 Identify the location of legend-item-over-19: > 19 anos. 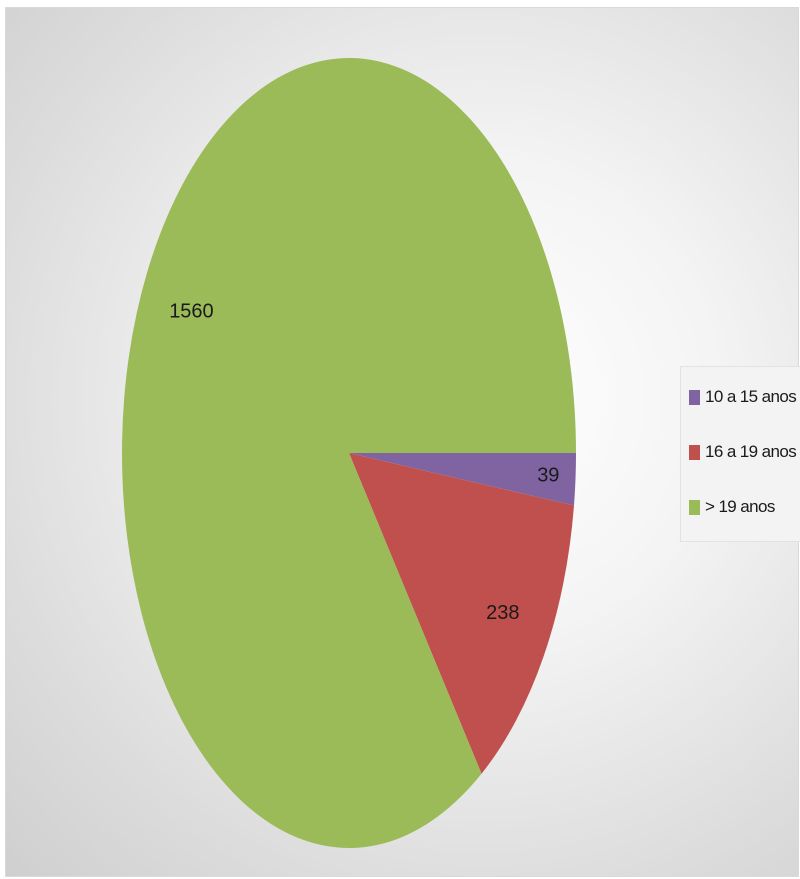
(740, 507).